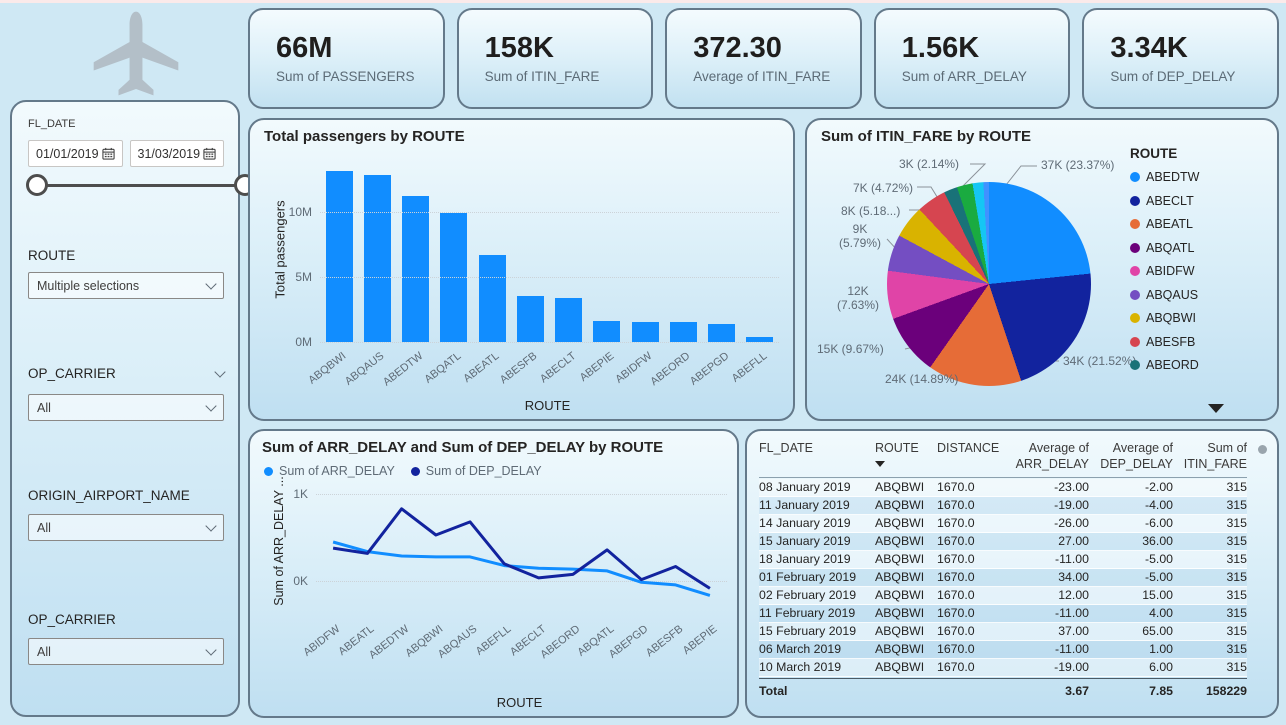 The image size is (1286, 725). Describe the element at coordinates (337, 471) in the screenshot. I see `line-legend-label: Sum of ARR_DELAY` at that location.